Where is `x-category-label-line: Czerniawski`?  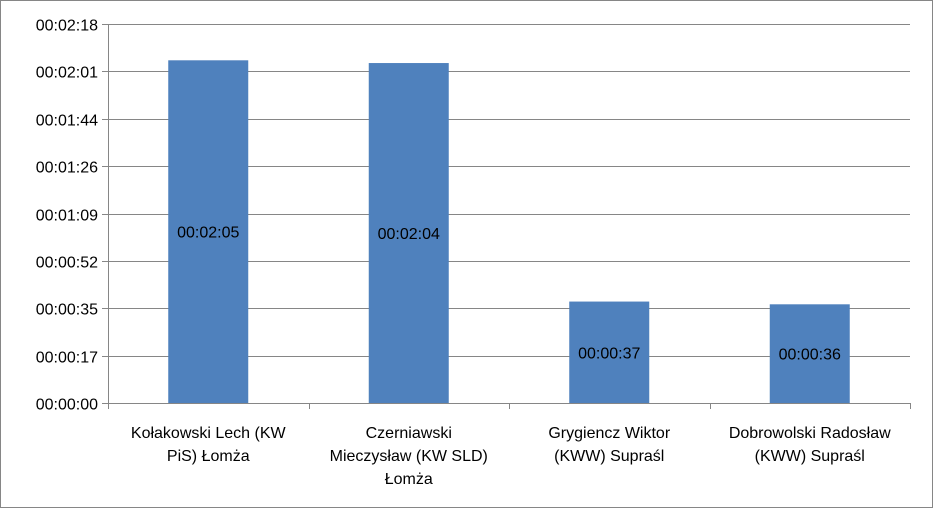 x-category-label-line: Czerniawski is located at coordinates (409, 433).